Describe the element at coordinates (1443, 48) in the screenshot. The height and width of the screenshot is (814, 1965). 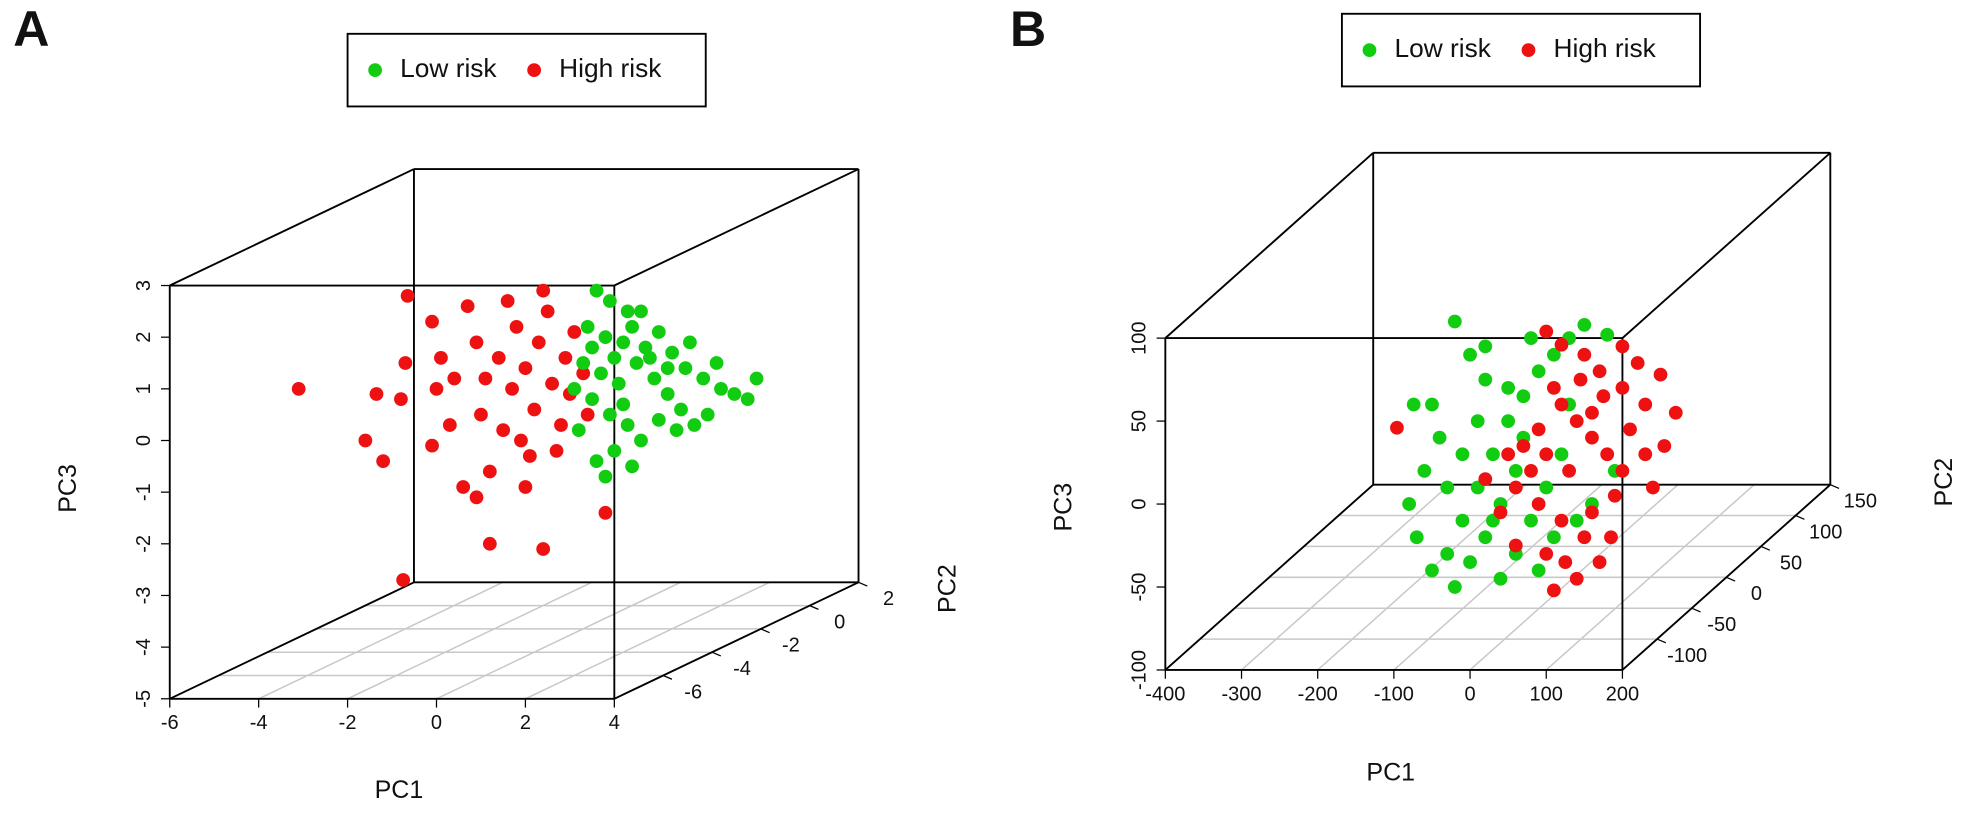
I see `legend-label: Low risk` at that location.